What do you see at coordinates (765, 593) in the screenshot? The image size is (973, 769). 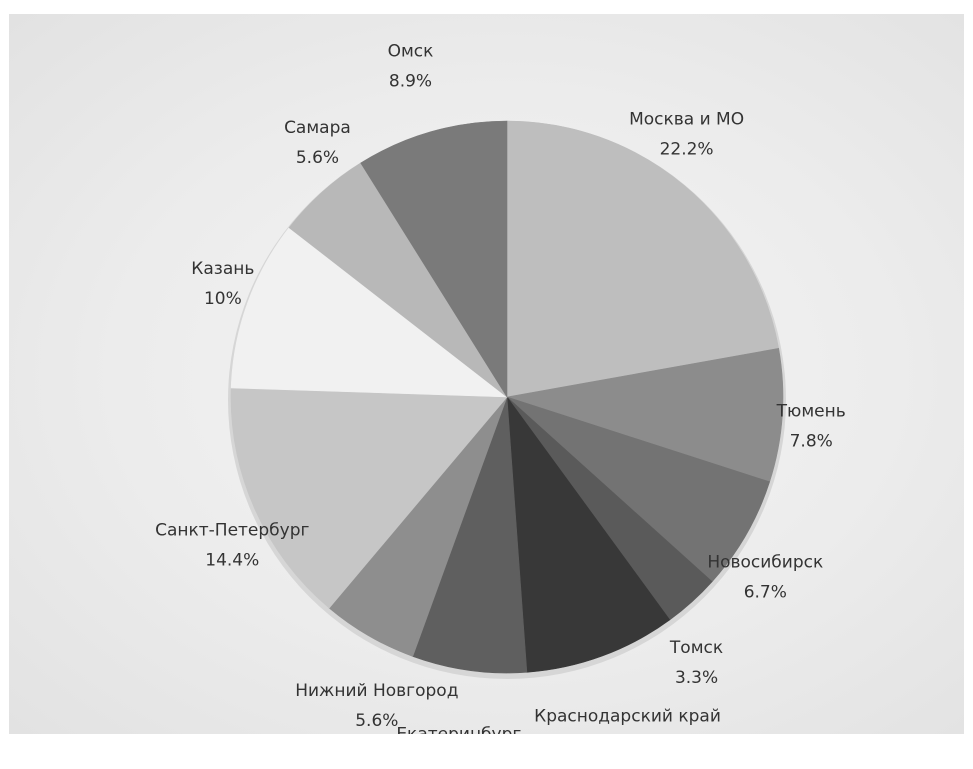 I see `slice-percent: 6.7%` at bounding box center [765, 593].